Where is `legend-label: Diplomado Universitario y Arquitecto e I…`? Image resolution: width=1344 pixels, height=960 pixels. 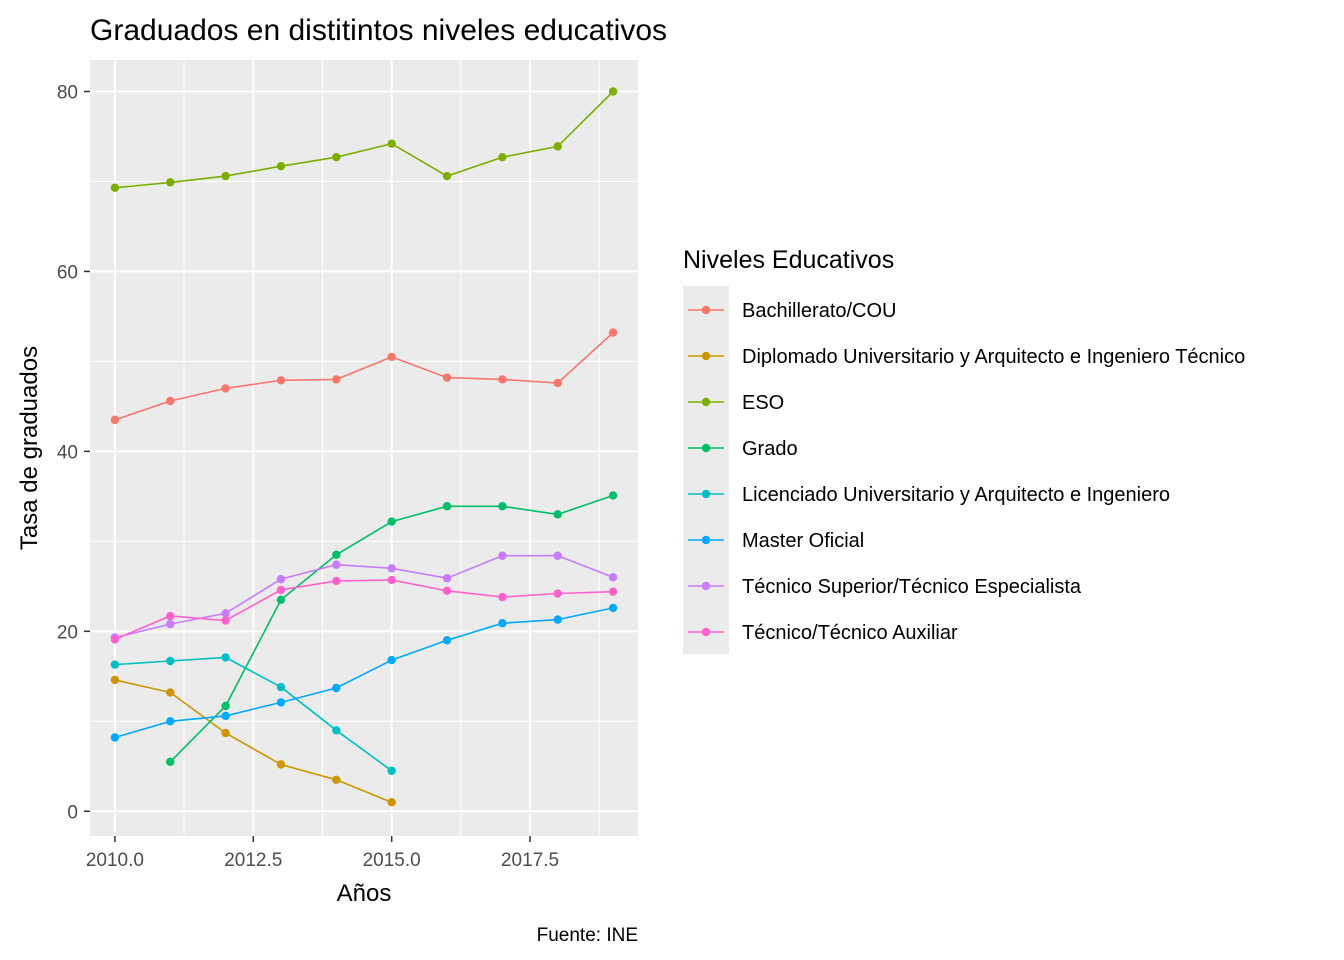
legend-label: Diplomado Universitario y Arquitecto e I… is located at coordinates (993, 357).